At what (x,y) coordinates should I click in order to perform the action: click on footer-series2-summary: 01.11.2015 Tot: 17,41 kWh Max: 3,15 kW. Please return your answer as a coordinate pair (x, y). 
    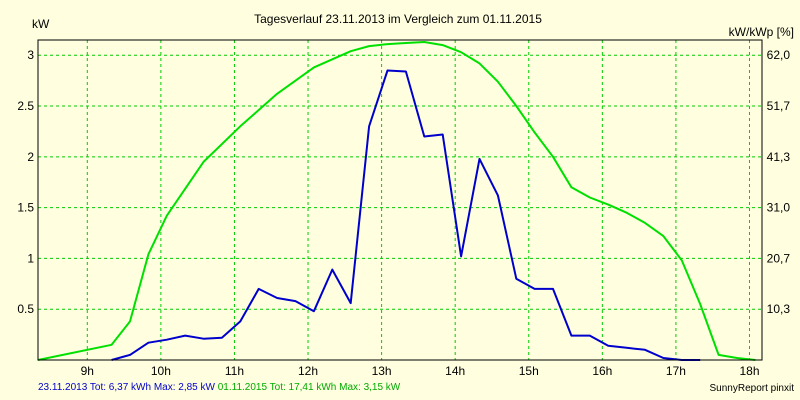
    Looking at the image, I should click on (309, 387).